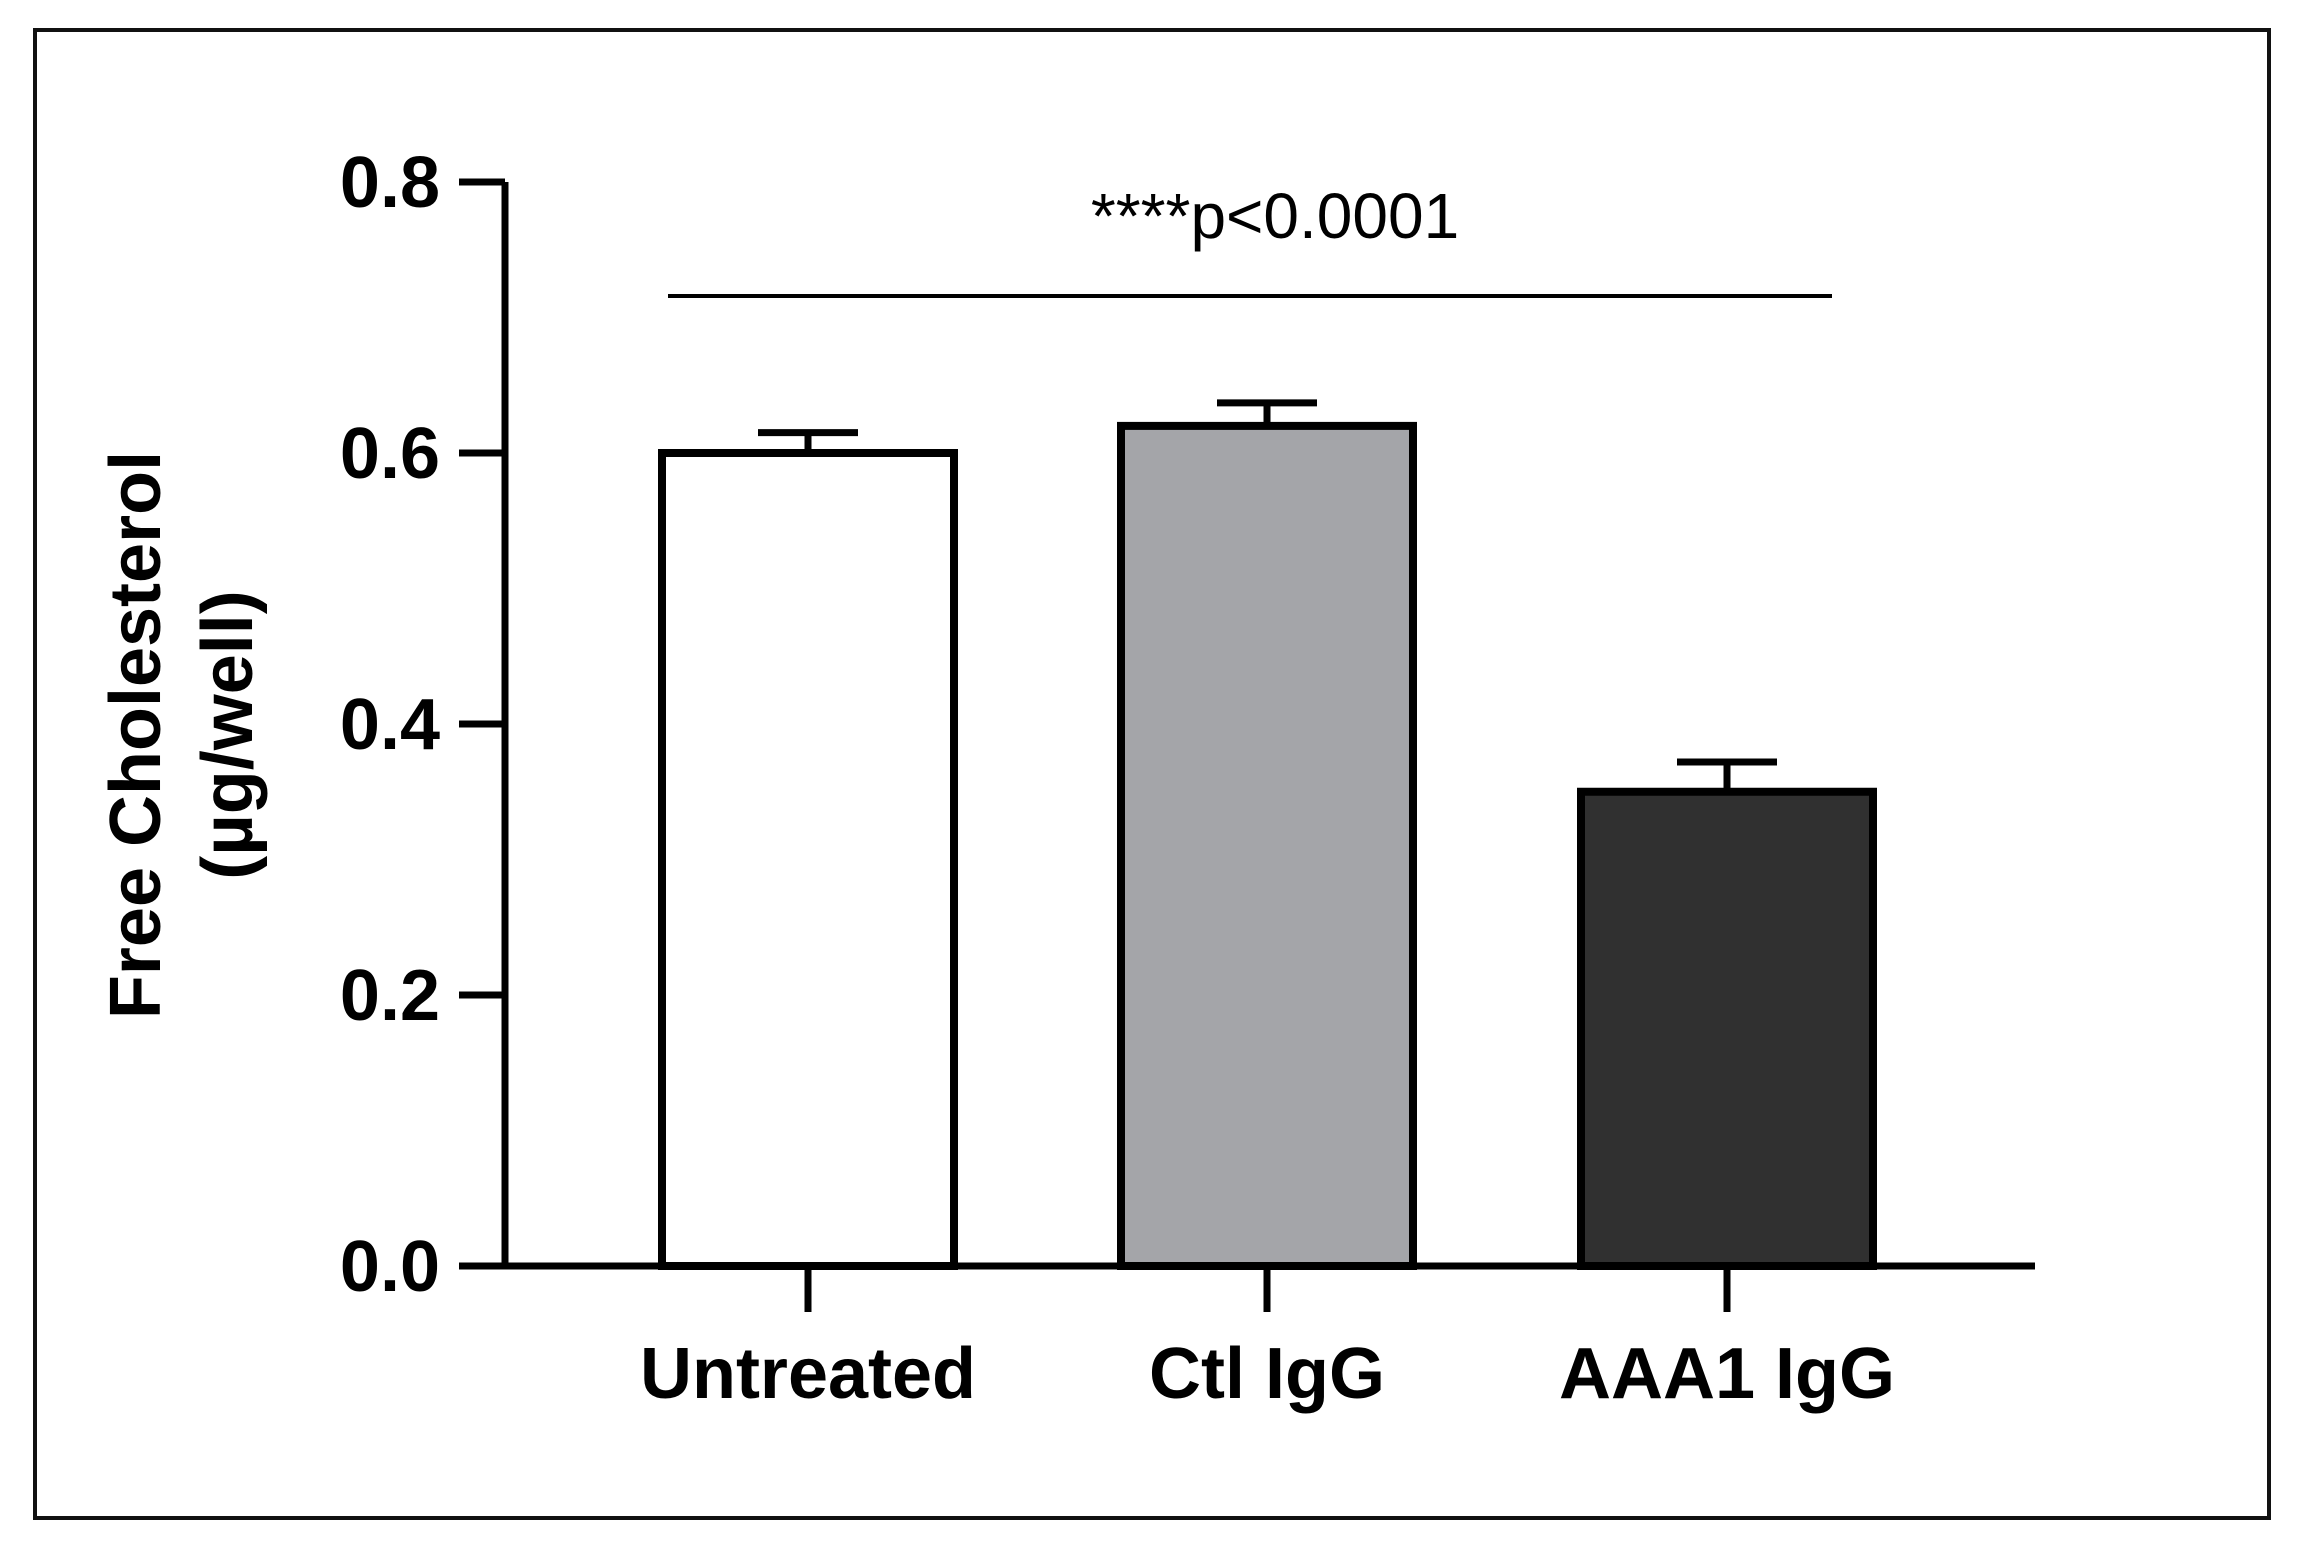  I want to click on y-tick-label: 0.0, so click(390, 1267).